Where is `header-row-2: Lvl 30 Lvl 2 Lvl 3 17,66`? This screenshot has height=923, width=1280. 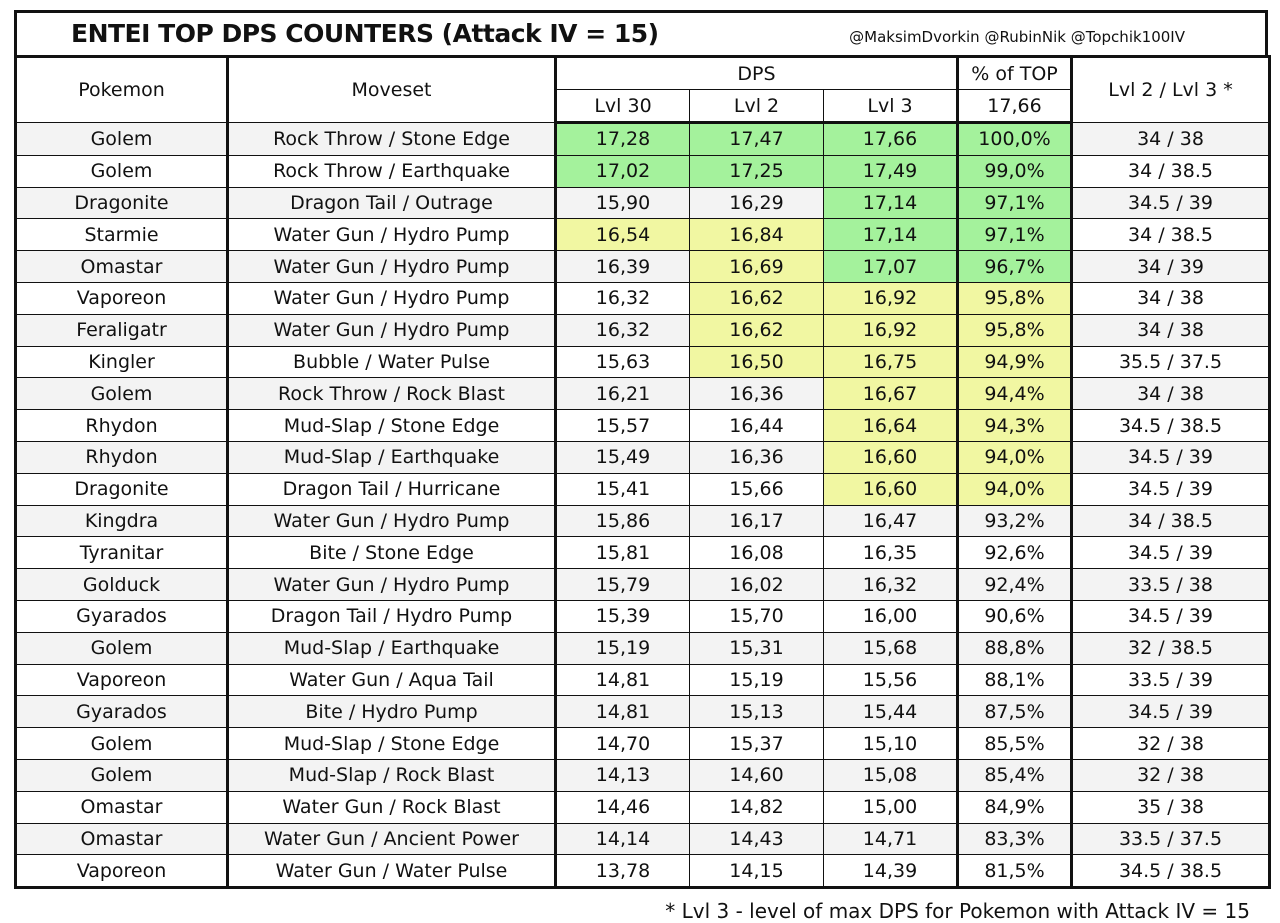
header-row-2: Lvl 30 Lvl 2 Lvl 3 17,66 is located at coordinates (643, 106).